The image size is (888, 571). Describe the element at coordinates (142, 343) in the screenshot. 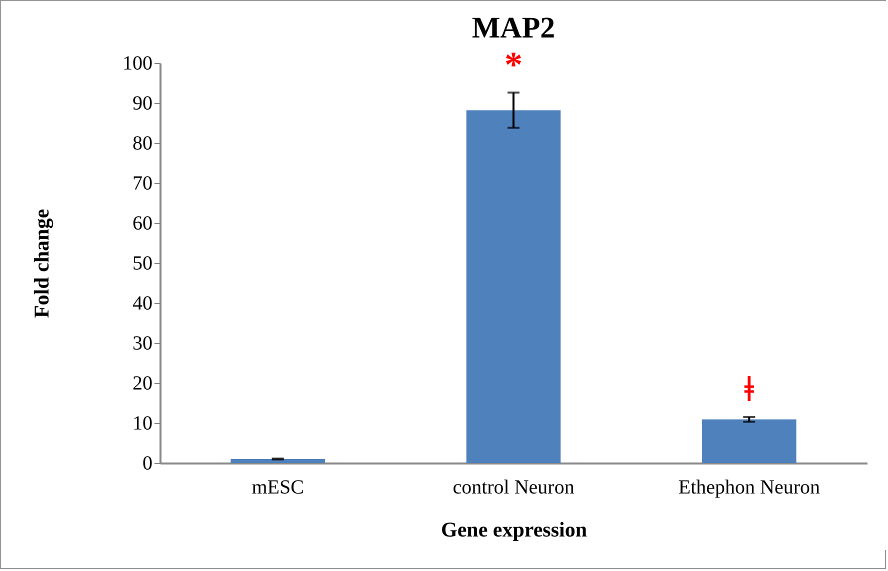

I see `y-tick-label: 30` at that location.